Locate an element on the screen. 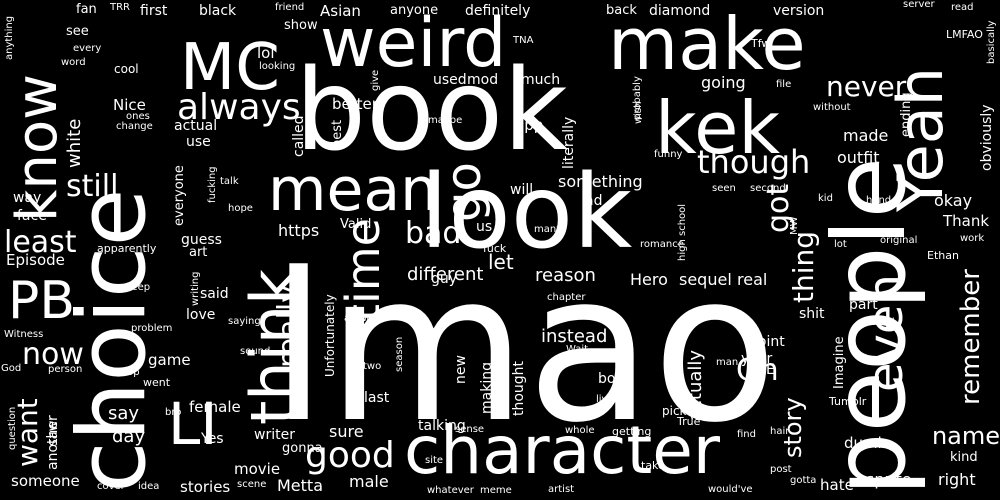 The width and height of the screenshot is (1000, 500). word-tna: TNA is located at coordinates (523, 40).